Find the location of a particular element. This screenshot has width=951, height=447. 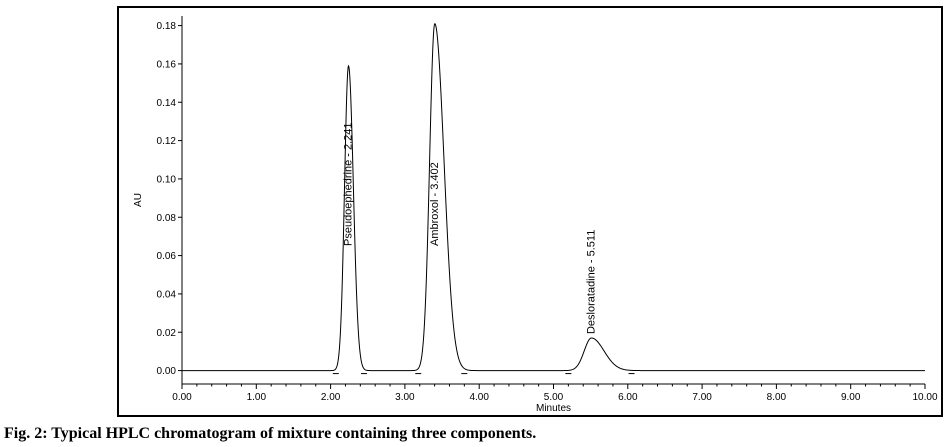

peak-label: Pseudoephedrine - 2.241 is located at coordinates (349, 184).